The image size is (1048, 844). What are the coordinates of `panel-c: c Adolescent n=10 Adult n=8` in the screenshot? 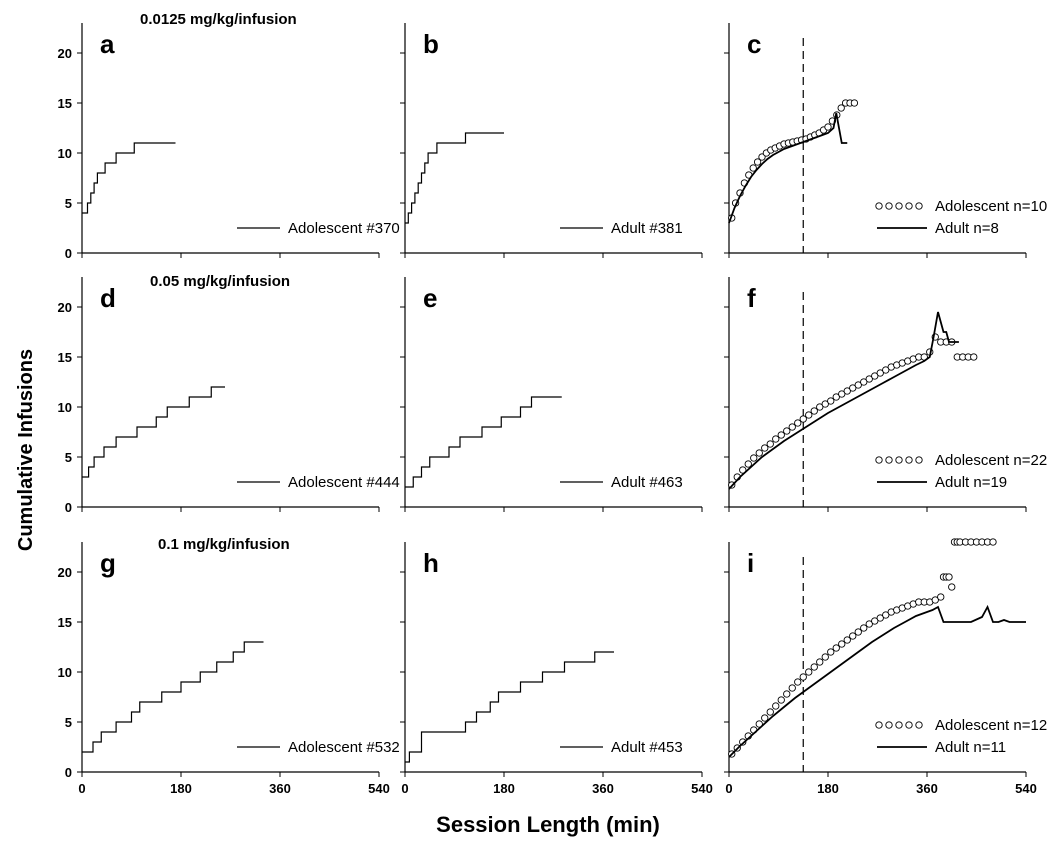 It's located at (885, 140).